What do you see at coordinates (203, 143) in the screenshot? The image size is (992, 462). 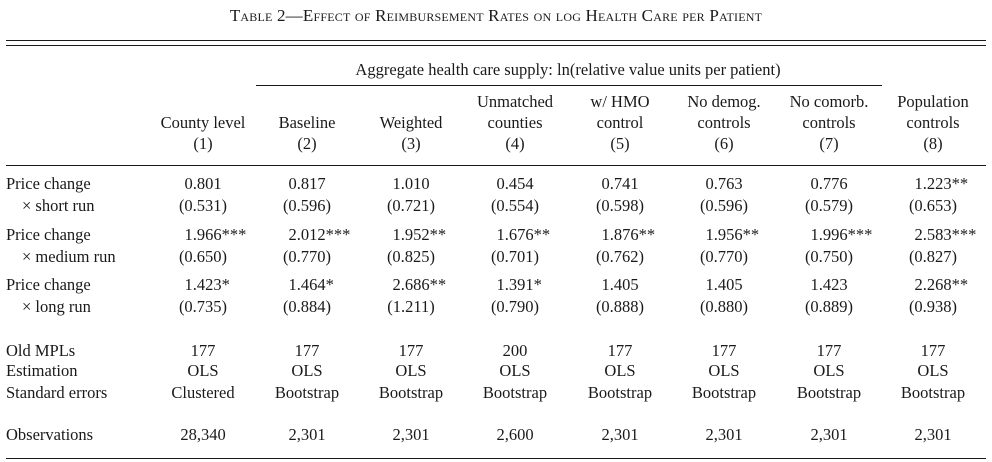 I see `column-header-line: (1)` at bounding box center [203, 143].